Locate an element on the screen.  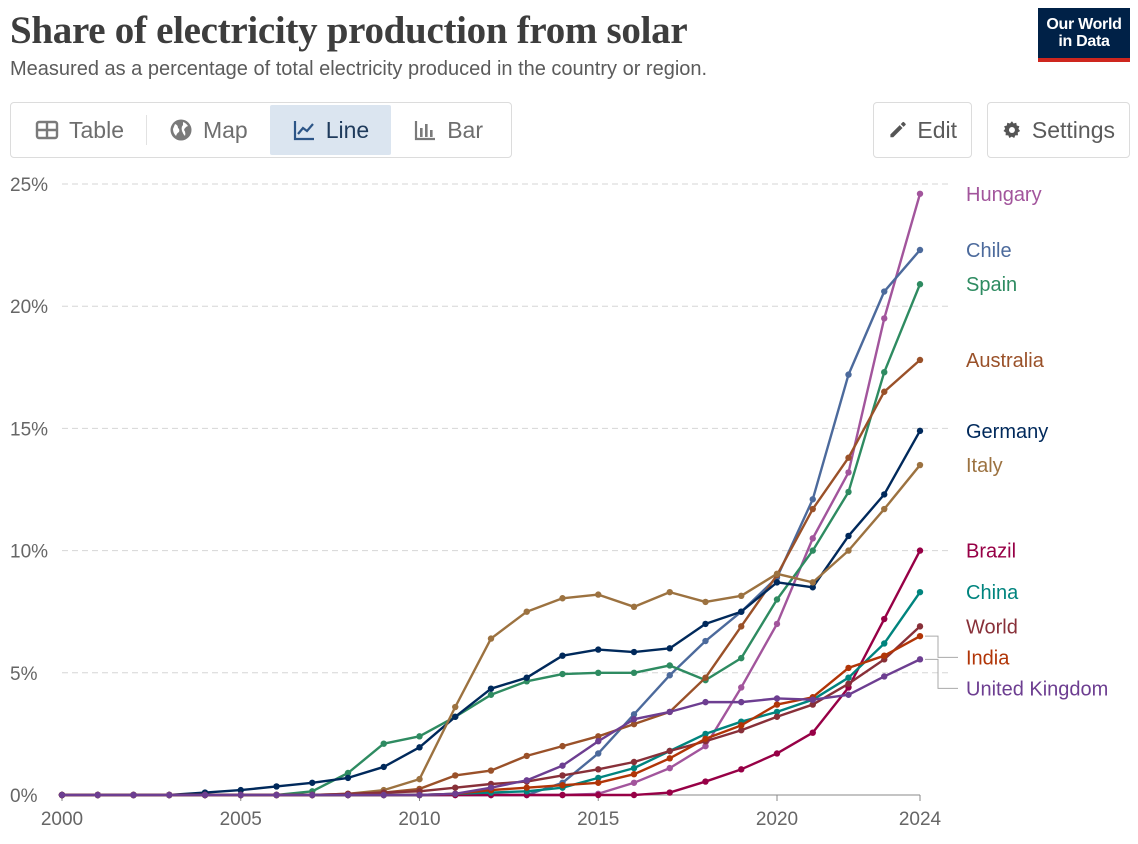
settings-button: Settings is located at coordinates (1058, 130).